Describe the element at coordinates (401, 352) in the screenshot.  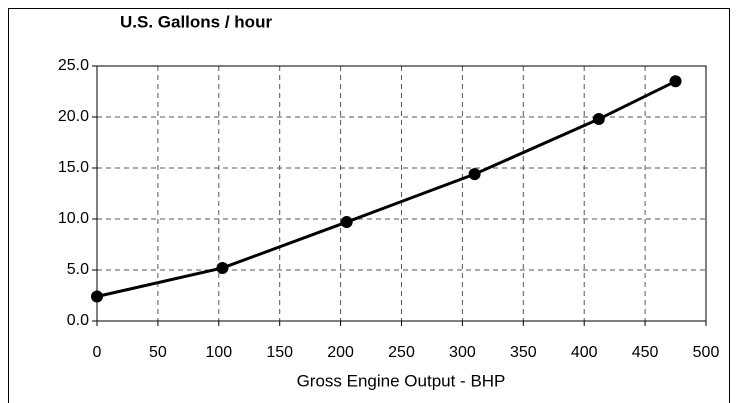
I see `x-tick-label: 250` at that location.